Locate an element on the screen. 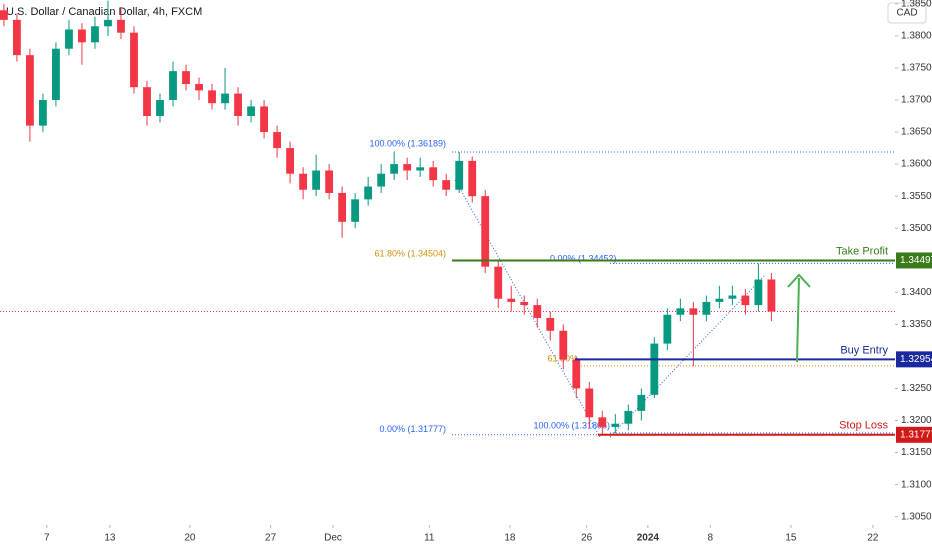 Image resolution: width=932 pixels, height=550 pixels. x-tick-label: 8 is located at coordinates (710, 538).